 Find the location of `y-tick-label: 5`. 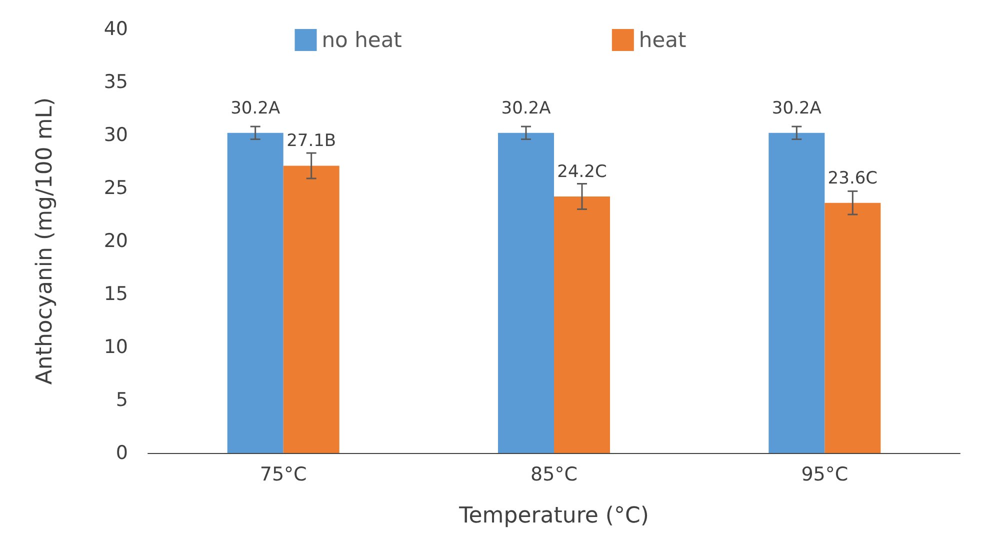

y-tick-label: 5 is located at coordinates (122, 400).